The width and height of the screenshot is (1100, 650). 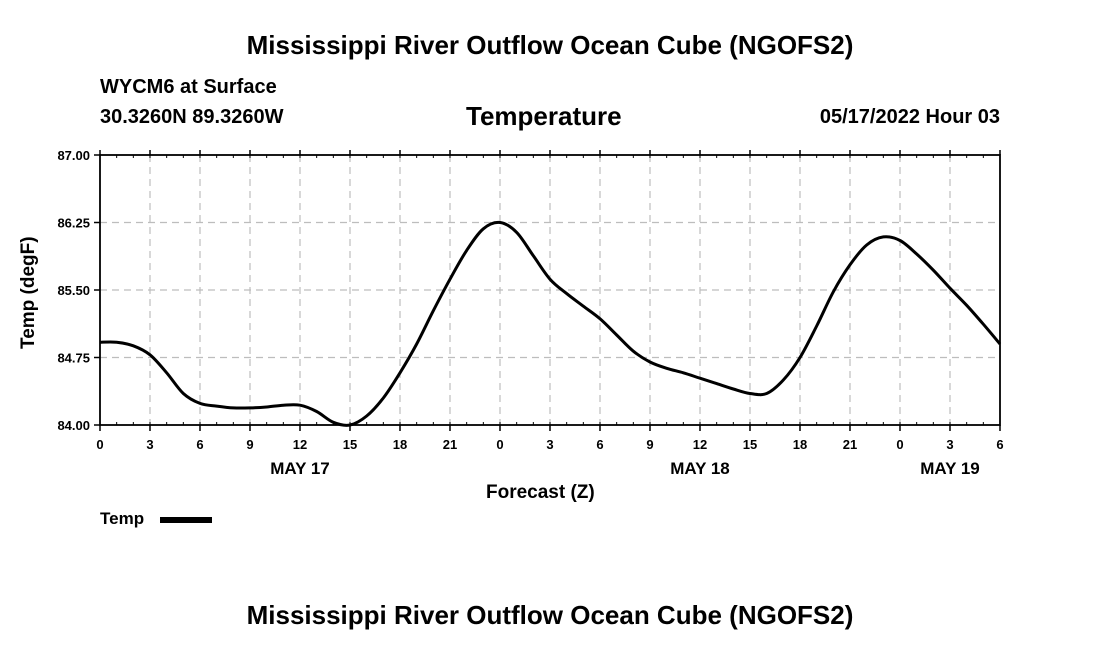 What do you see at coordinates (700, 468) in the screenshot?
I see `date-label: MAY 18` at bounding box center [700, 468].